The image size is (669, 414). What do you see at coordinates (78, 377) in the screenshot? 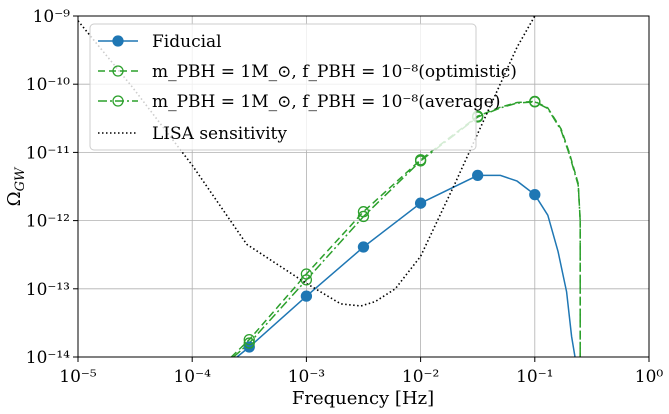
I see `x-tick-label: 10⁻⁵` at bounding box center [78, 377].